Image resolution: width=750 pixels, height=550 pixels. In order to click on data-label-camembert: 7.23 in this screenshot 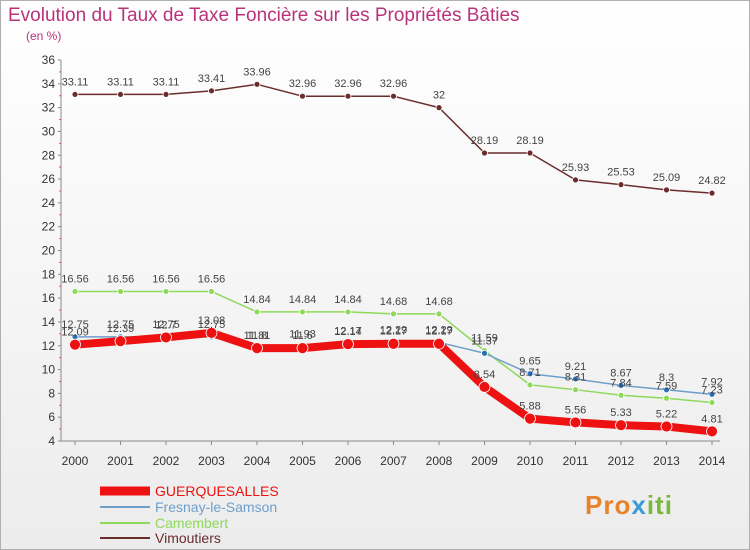, I will do `click(711, 391)`.